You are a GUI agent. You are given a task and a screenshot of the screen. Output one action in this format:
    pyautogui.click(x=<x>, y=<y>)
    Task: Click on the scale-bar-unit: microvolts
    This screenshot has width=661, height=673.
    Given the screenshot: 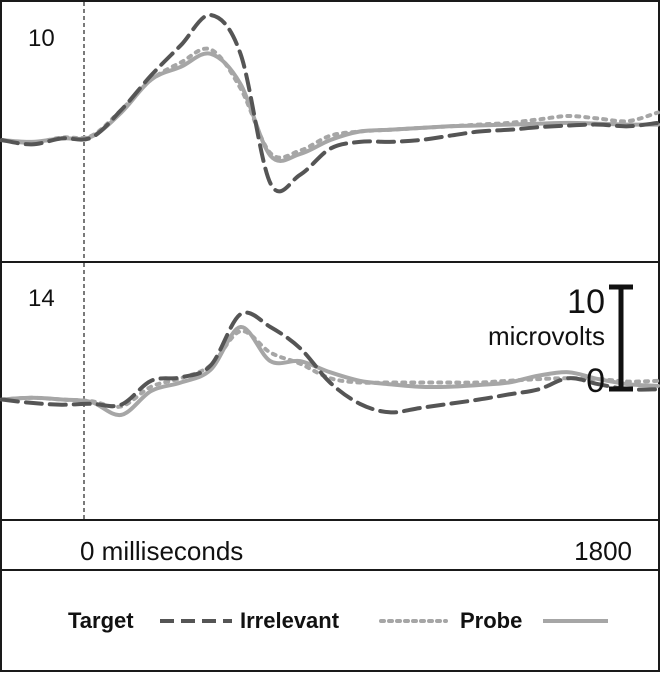 What is the action you would take?
    pyautogui.click(x=546, y=336)
    